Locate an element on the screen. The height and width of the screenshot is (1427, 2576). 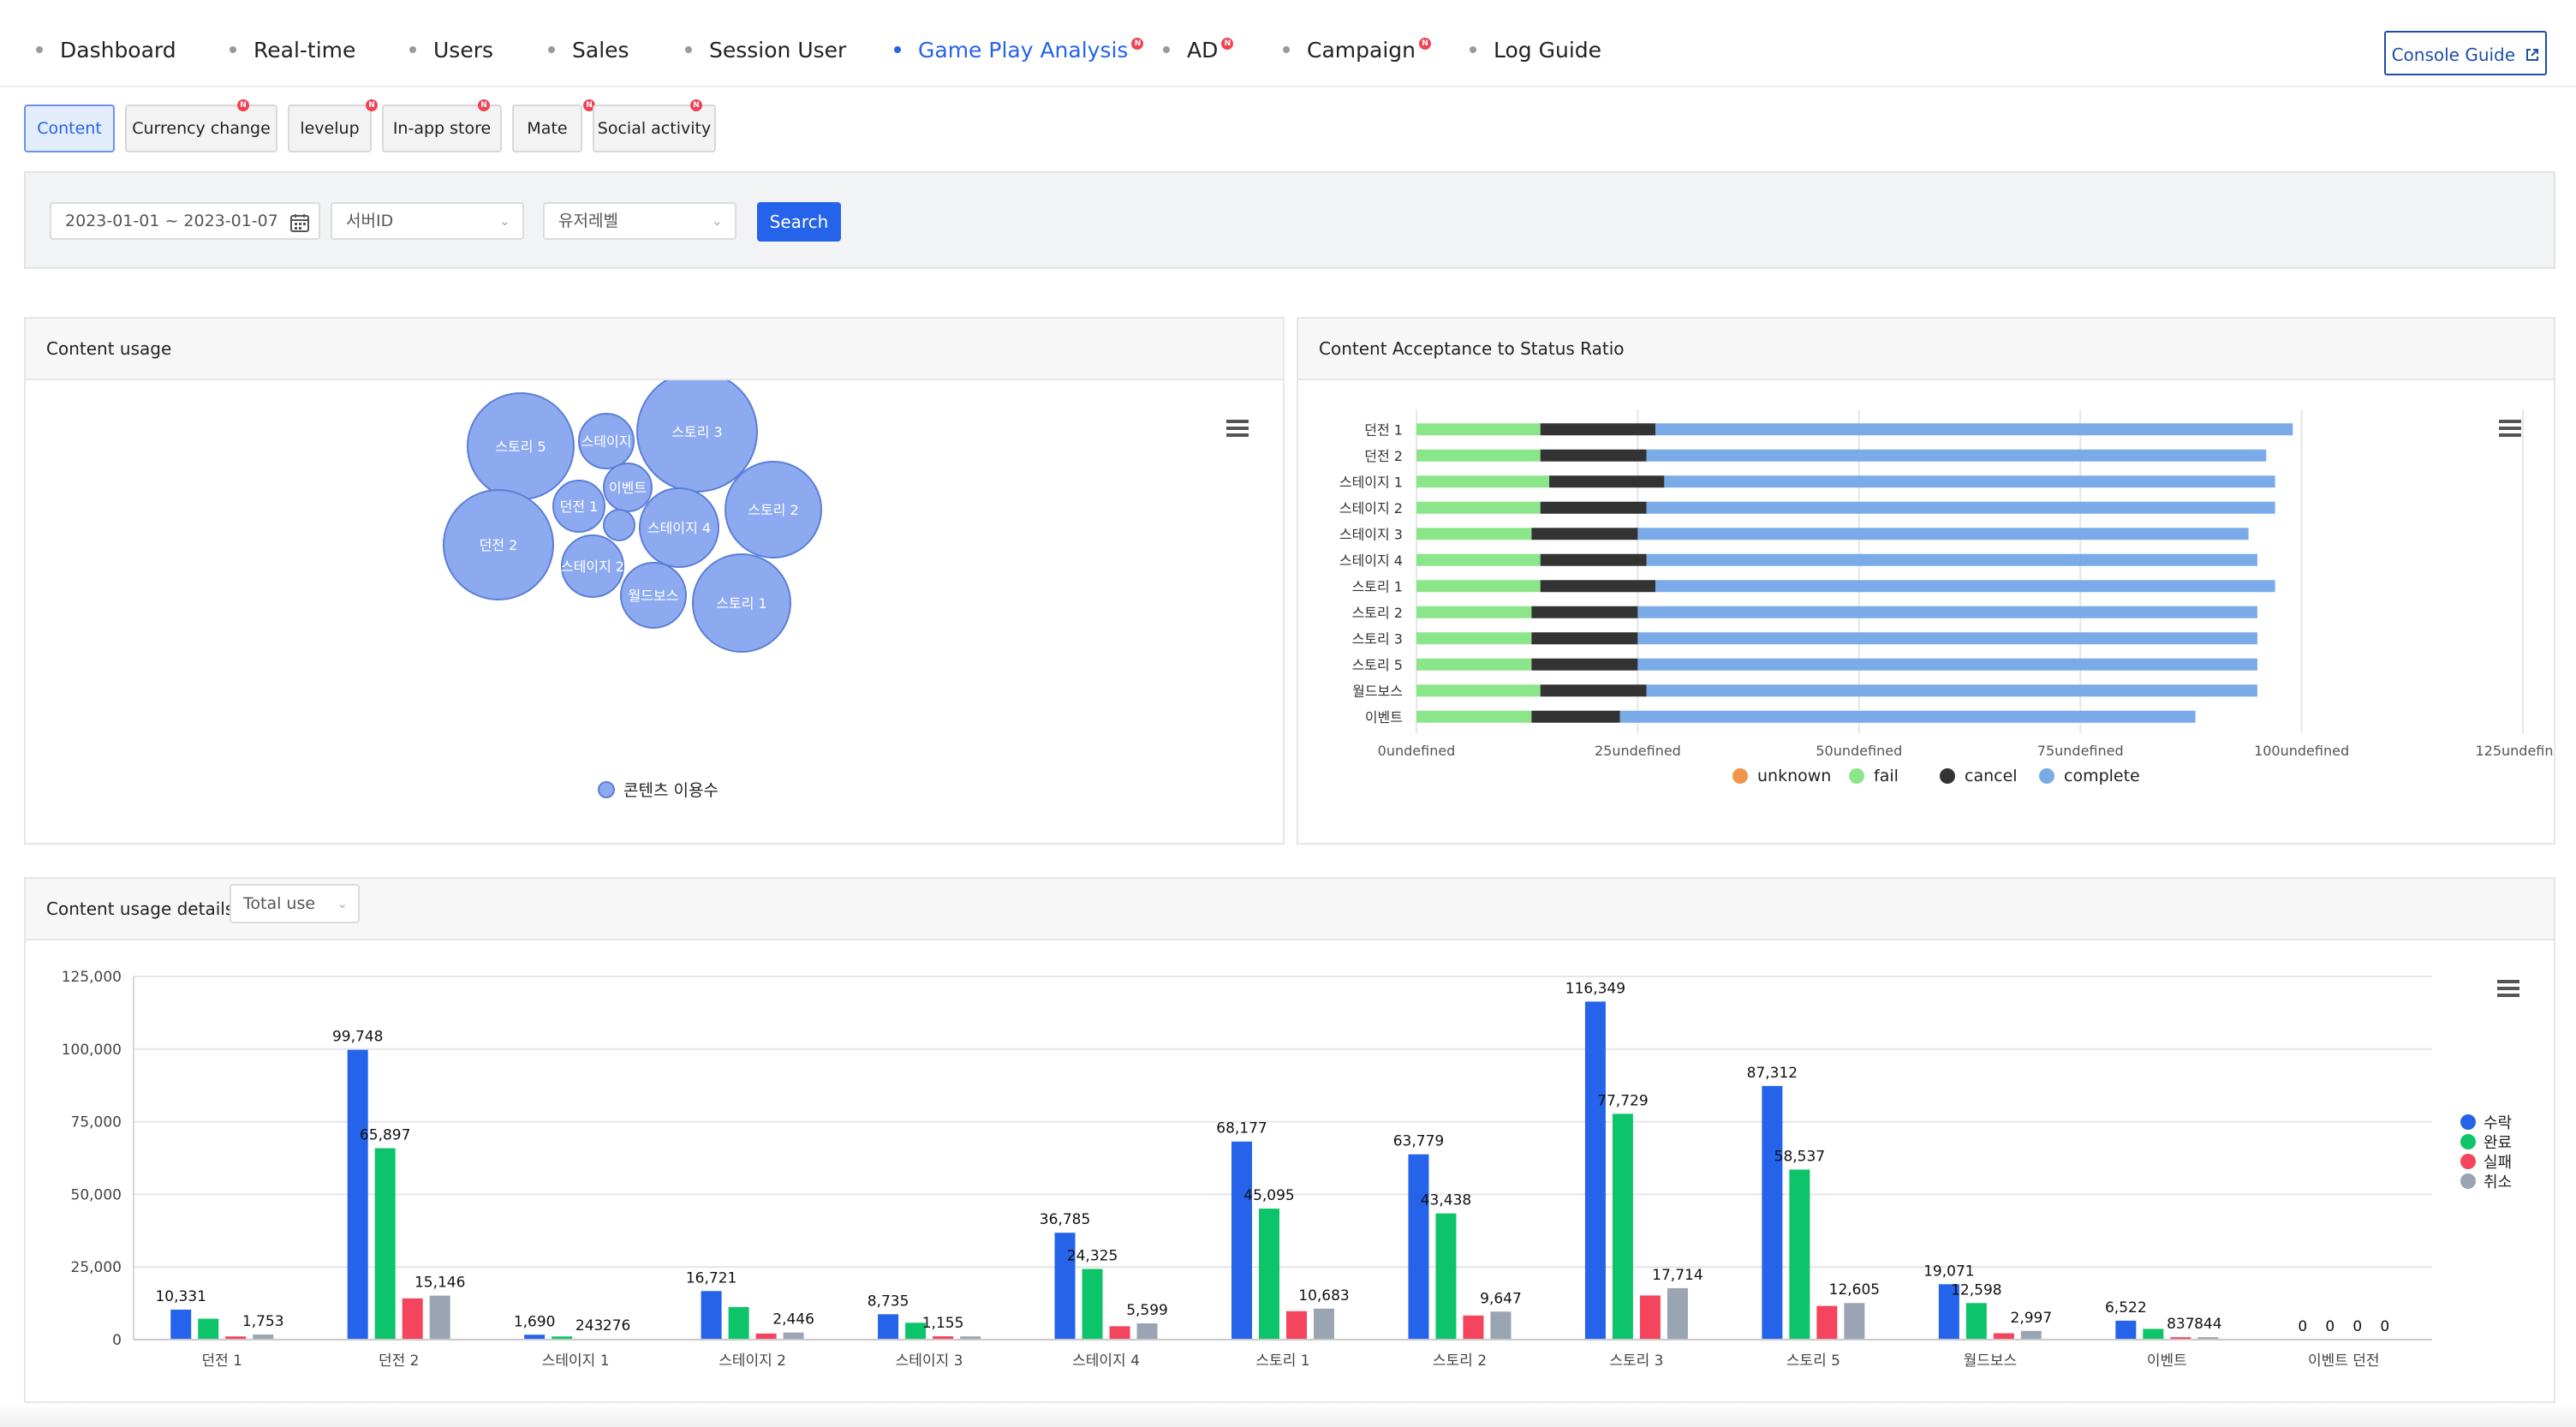
legend-item: 완료 is located at coordinates (2486, 1143).